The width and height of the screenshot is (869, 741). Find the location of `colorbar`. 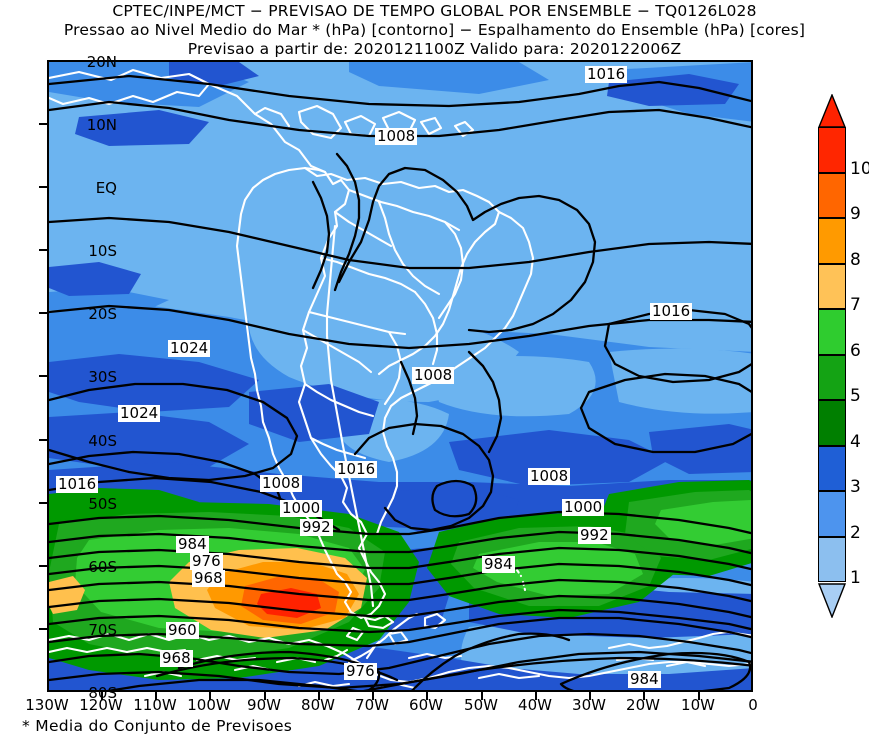

colorbar is located at coordinates (832, 356).